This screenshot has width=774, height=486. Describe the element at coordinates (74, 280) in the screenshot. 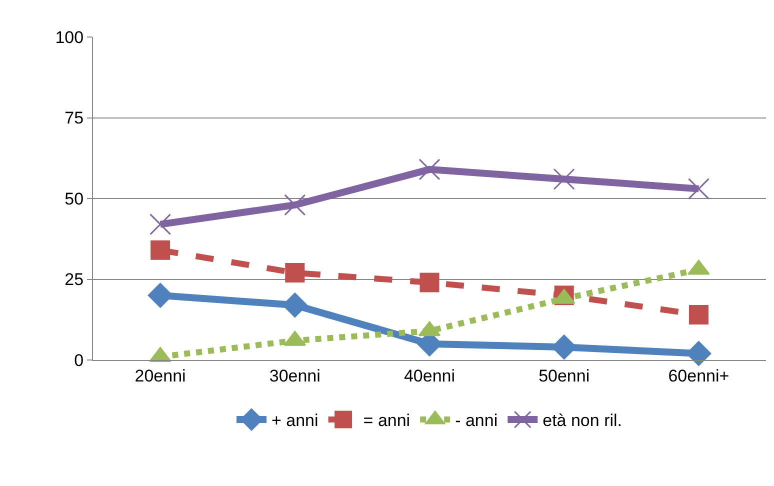

I see `y-tick-label: 25` at that location.